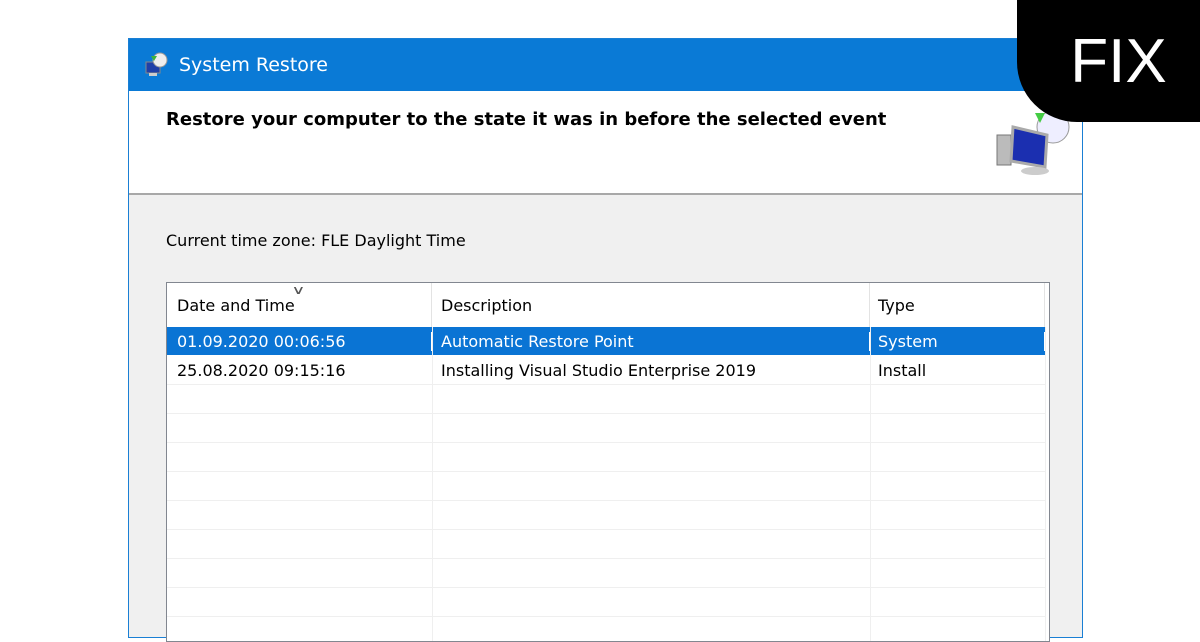 The width and height of the screenshot is (1200, 642). I want to click on timezone-label: Current time zone: FLE Daylight Time, so click(316, 240).